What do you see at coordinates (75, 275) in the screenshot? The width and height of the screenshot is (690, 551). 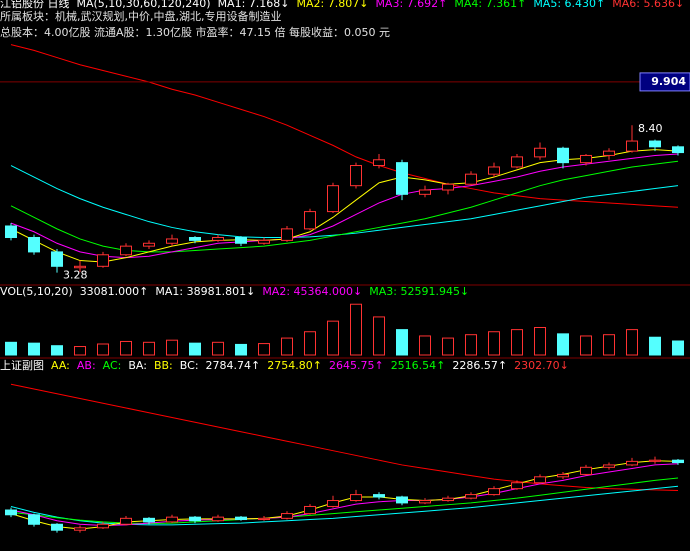 I see `min-price-label: 3.28` at bounding box center [75, 275].